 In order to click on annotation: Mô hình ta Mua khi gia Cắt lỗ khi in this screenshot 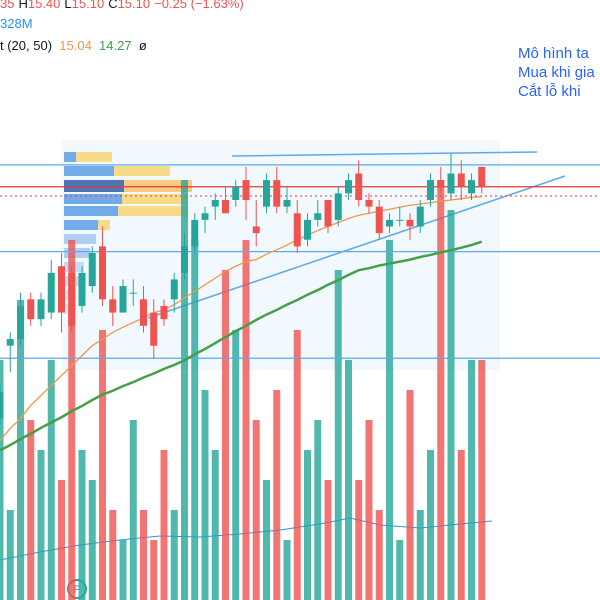, I will do `click(556, 72)`.